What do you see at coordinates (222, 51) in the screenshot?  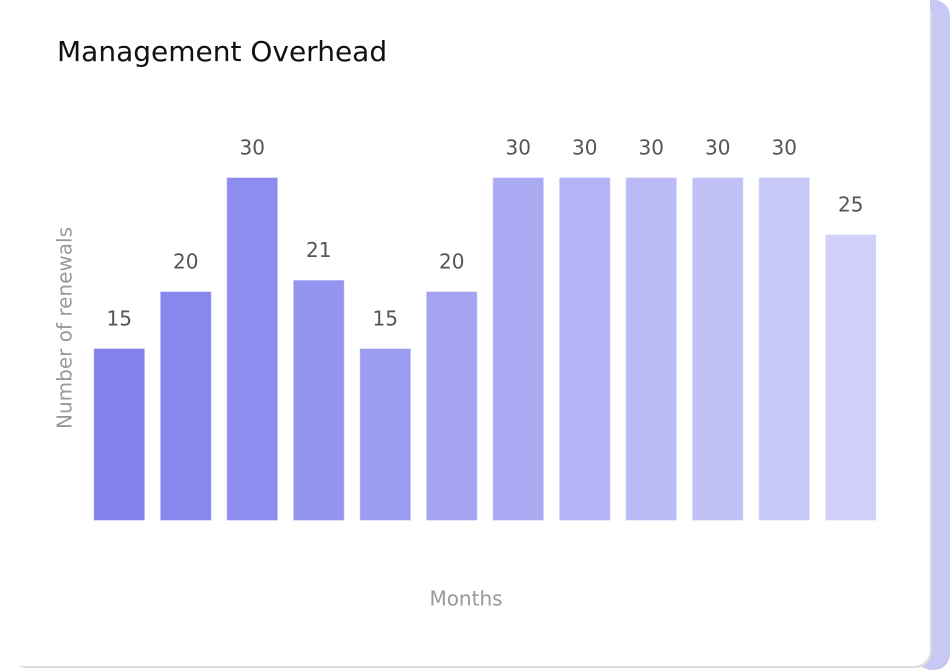 I see `chart-title: Management Overhead` at bounding box center [222, 51].